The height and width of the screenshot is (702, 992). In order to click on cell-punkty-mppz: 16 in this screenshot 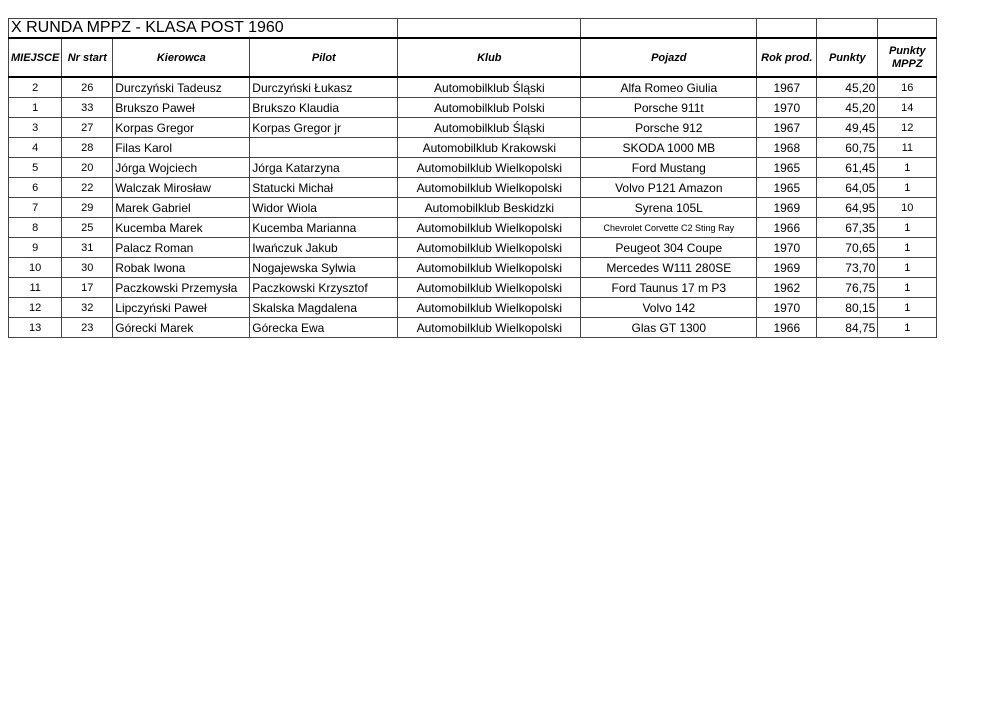, I will do `click(907, 87)`.